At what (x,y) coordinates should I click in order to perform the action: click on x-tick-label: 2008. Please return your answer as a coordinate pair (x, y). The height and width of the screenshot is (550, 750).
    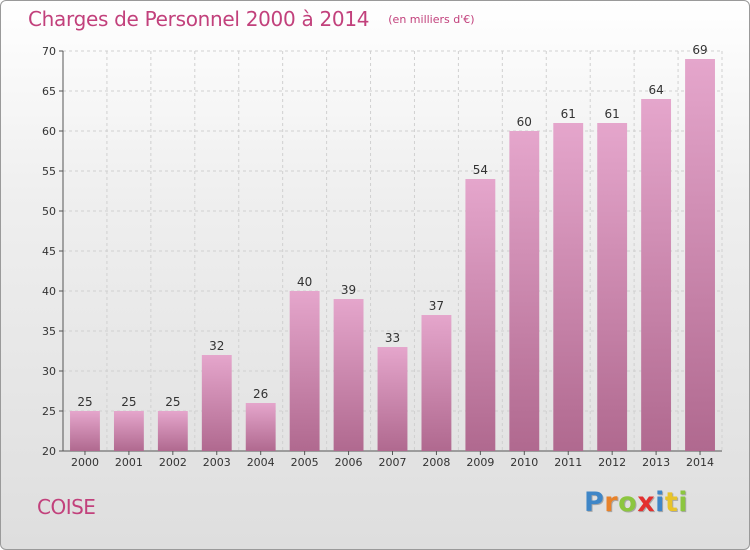
    Looking at the image, I should click on (436, 462).